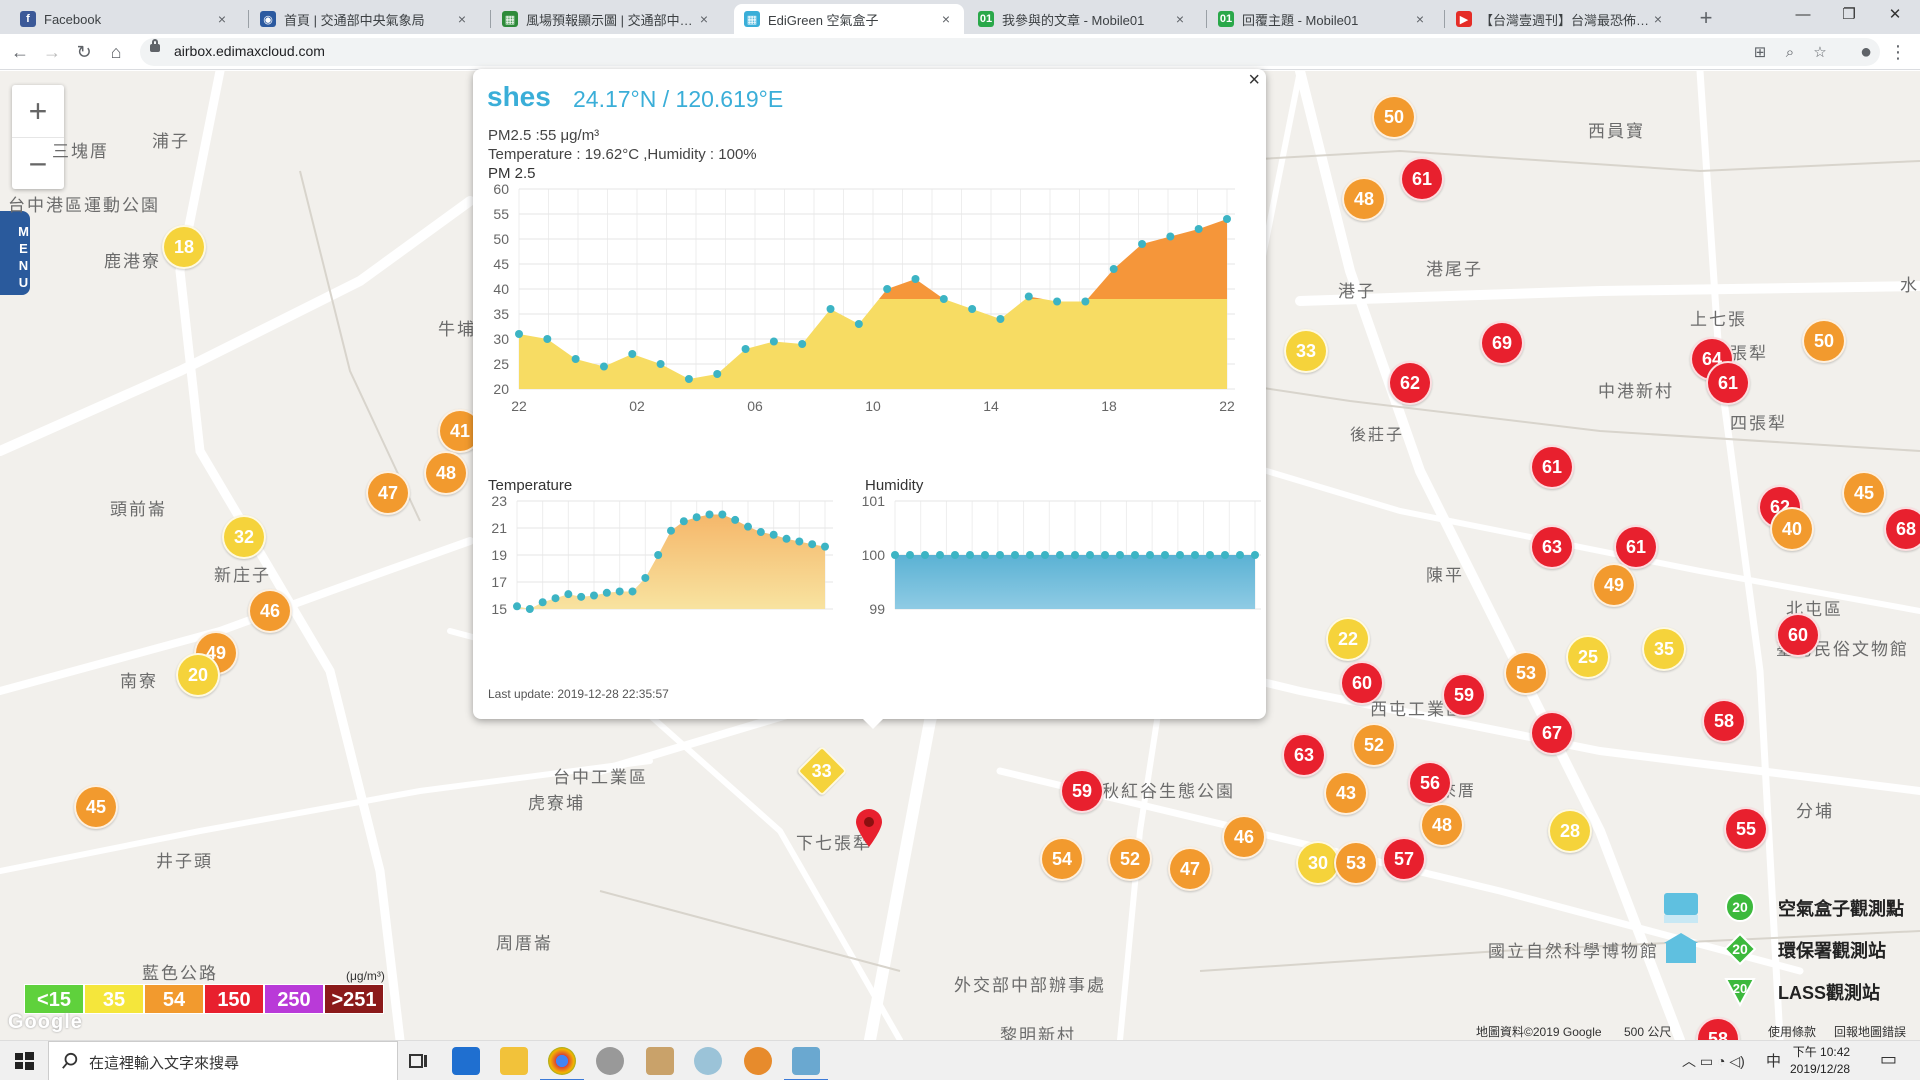 The width and height of the screenshot is (1920, 1080). Describe the element at coordinates (1570, 831) in the screenshot. I see `air-quality-marker: 28` at that location.